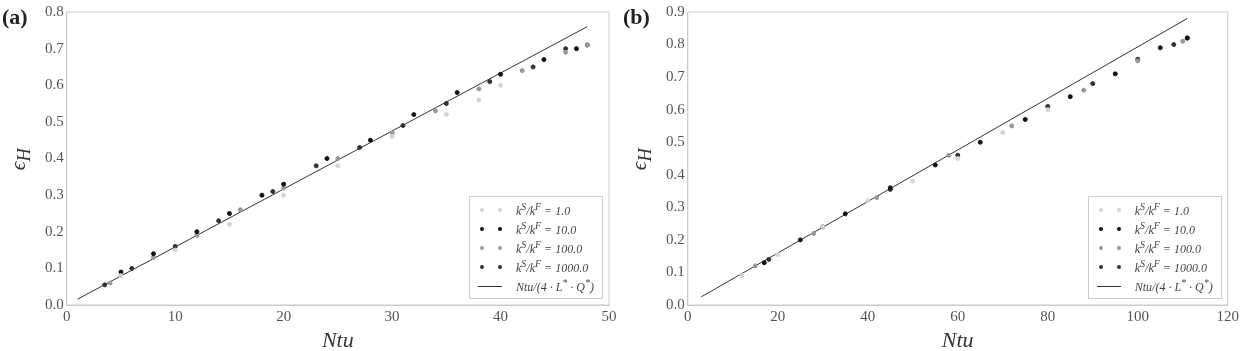 This screenshot has width=1242, height=351. Describe the element at coordinates (958, 315) in the screenshot. I see `x-tick-label: 60` at that location.